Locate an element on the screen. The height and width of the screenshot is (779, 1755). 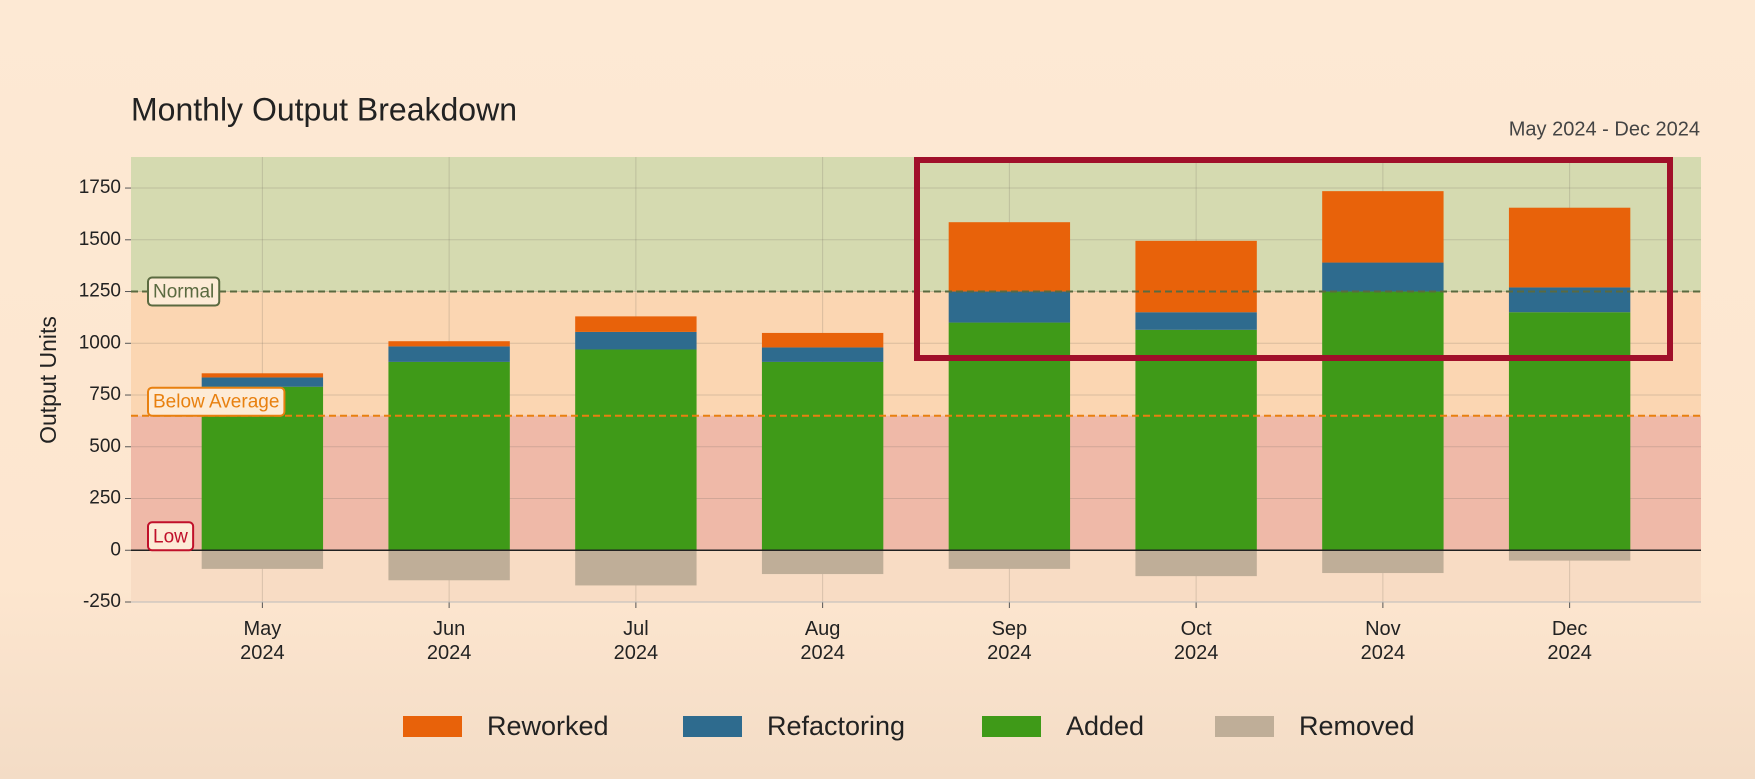
y-tick-label: 750 is located at coordinates (105, 394).